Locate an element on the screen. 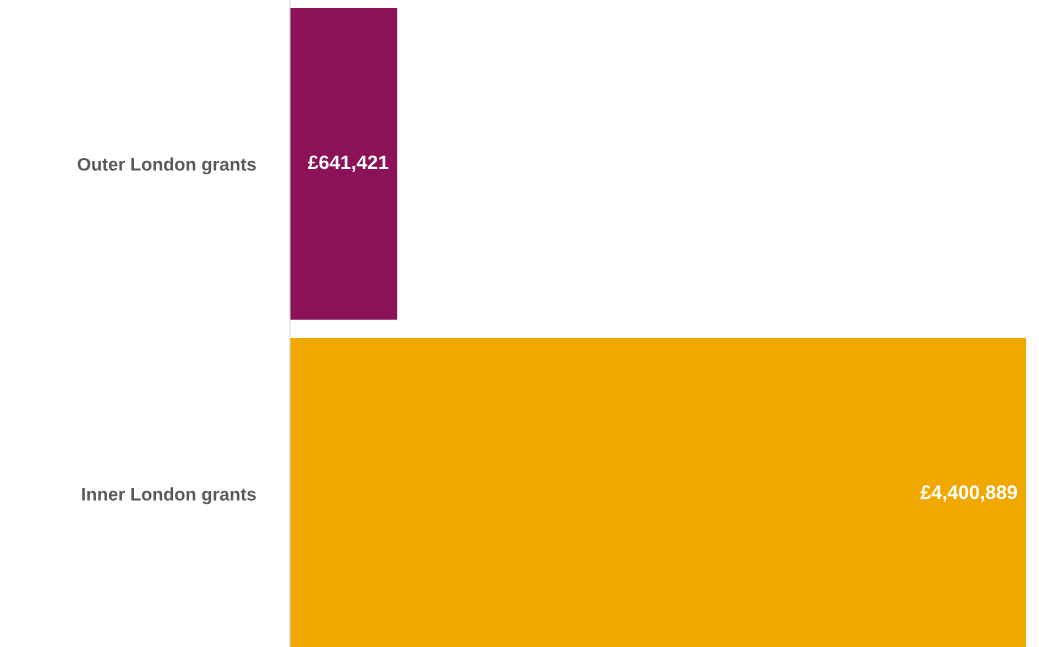  data-label: £4,400,889 is located at coordinates (968, 493).